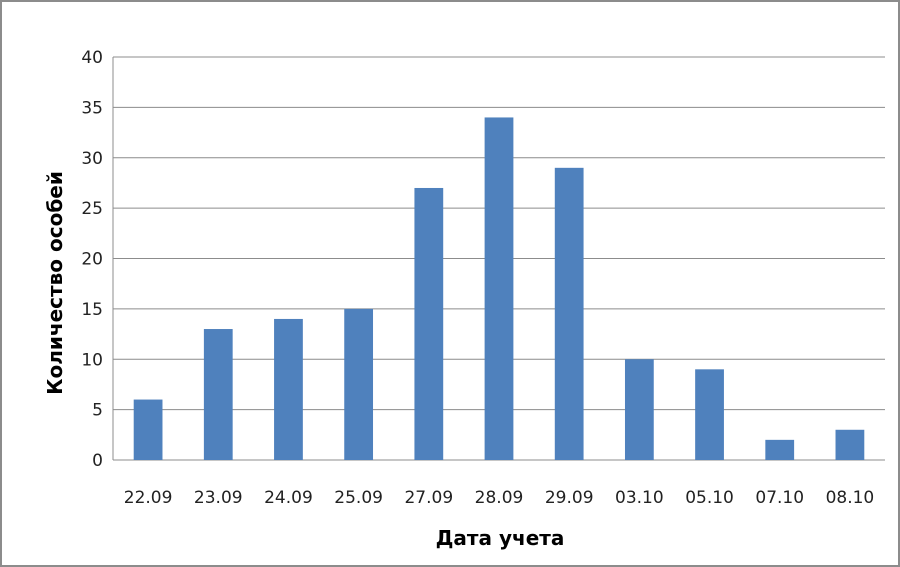  Describe the element at coordinates (218, 394) in the screenshot. I see `bar-23.09` at that location.